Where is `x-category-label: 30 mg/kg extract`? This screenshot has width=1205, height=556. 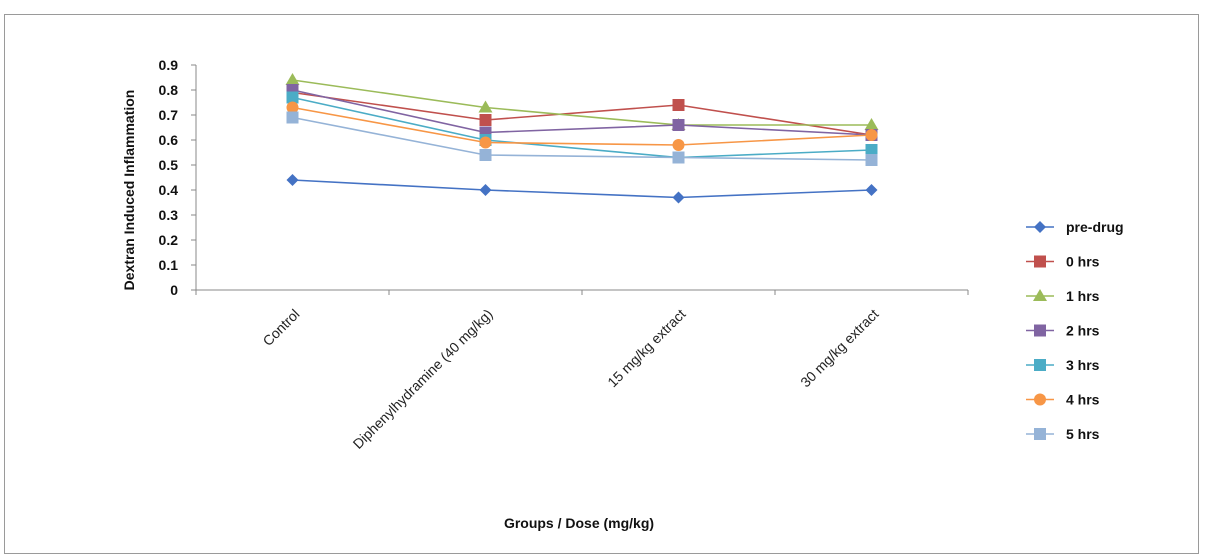
x-category-label: 30 mg/kg extract is located at coordinates (839, 348).